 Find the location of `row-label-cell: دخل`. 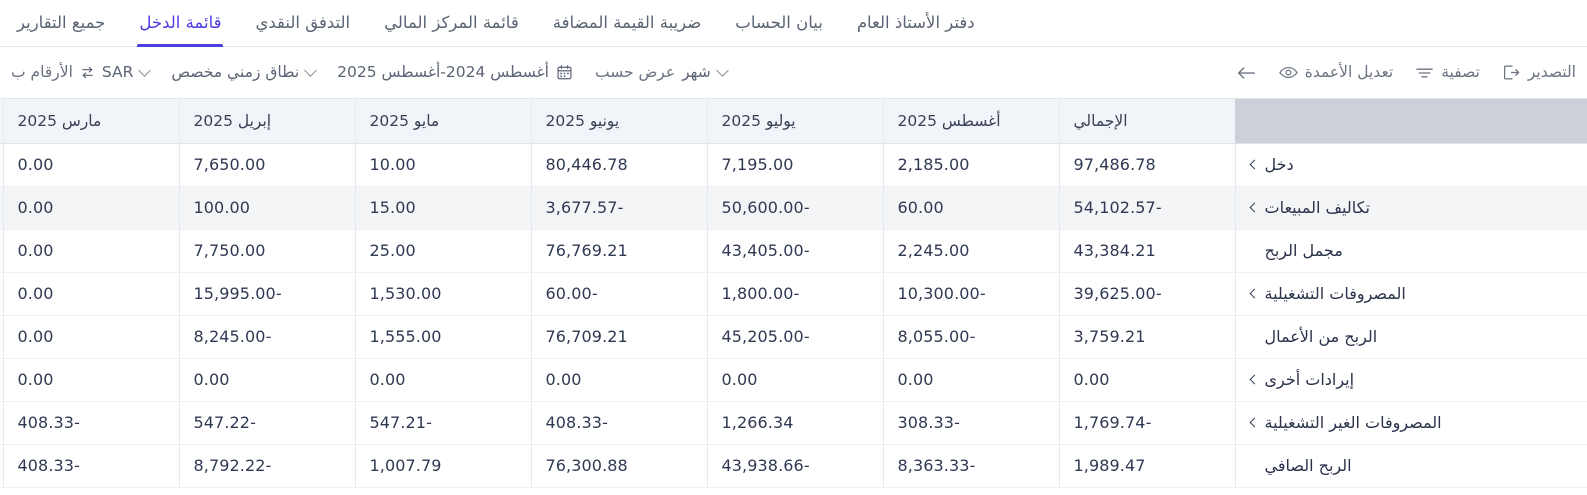

row-label-cell: دخل is located at coordinates (1410, 165).